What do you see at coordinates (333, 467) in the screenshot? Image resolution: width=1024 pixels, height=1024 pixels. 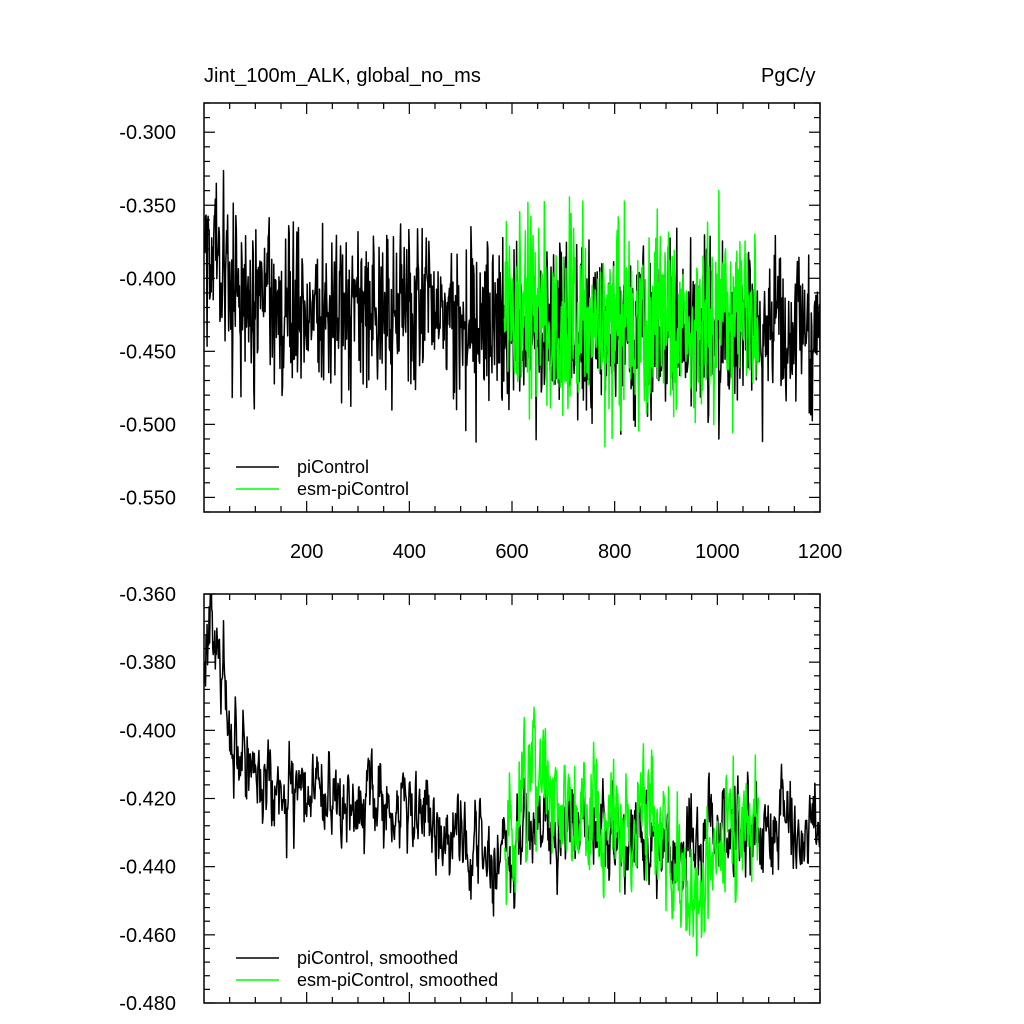 I see `legend-label: piControl` at bounding box center [333, 467].